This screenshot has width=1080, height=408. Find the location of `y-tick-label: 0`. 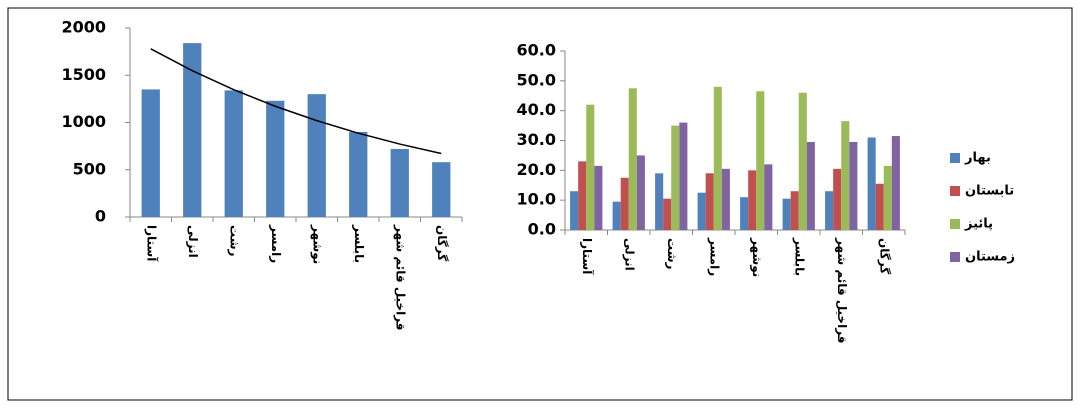

y-tick-label: 0 is located at coordinates (100, 216).